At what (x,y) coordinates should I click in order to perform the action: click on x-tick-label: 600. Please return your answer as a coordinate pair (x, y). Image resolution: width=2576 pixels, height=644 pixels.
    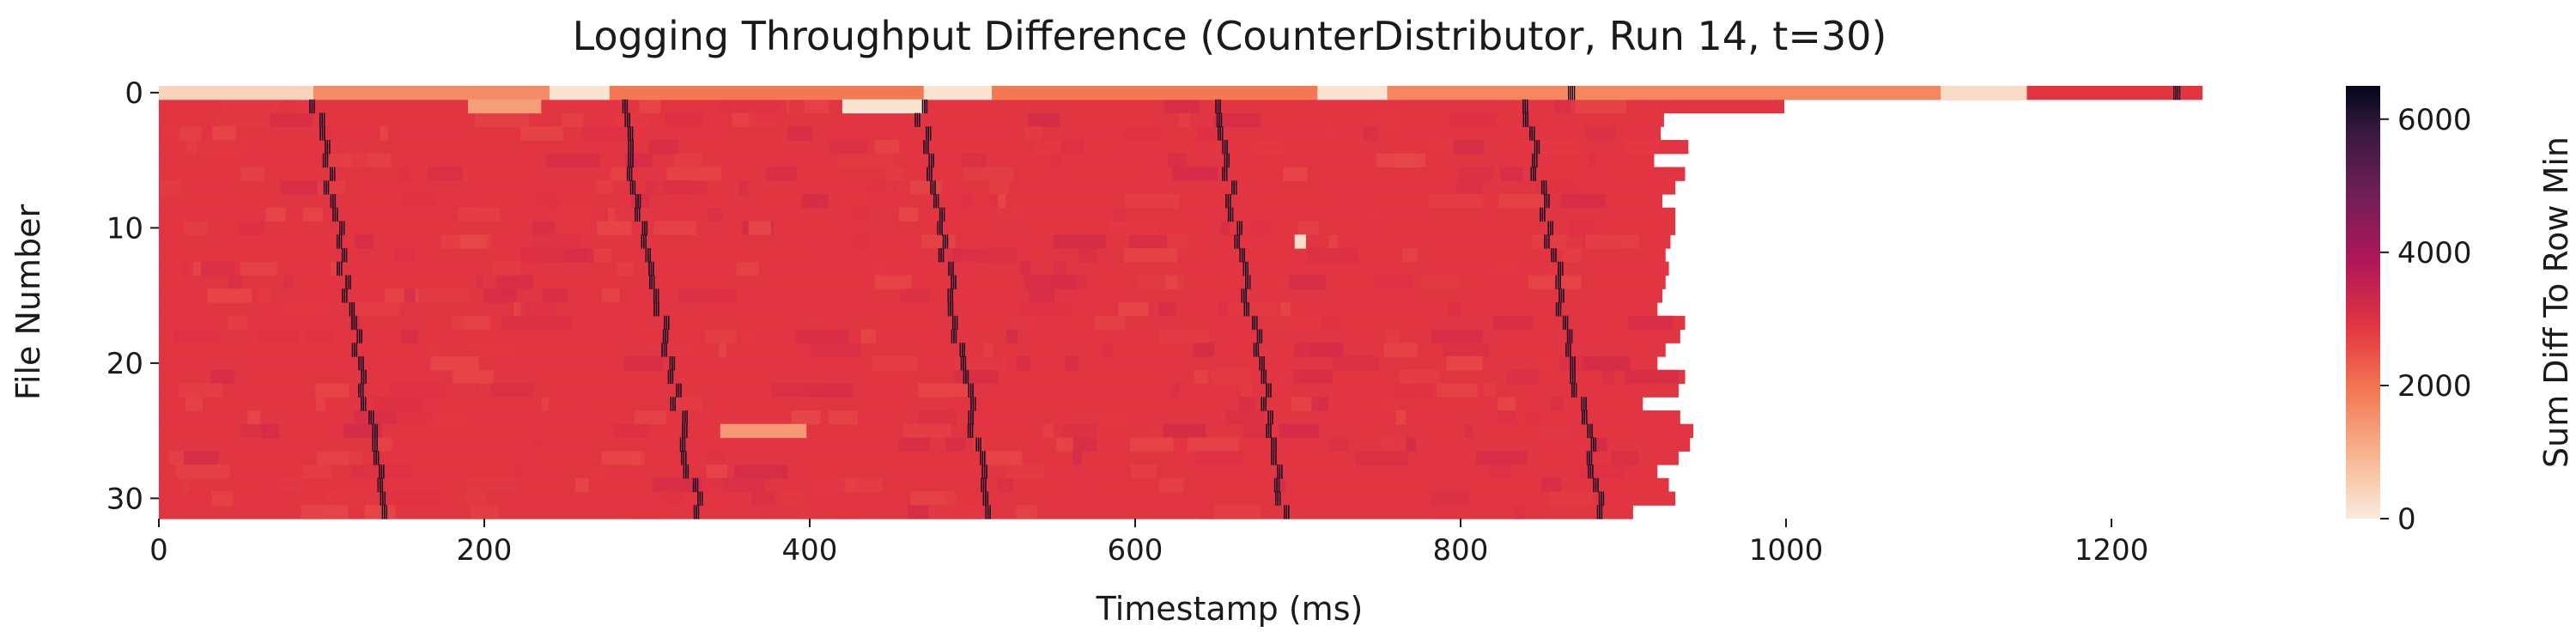
    Looking at the image, I should click on (1135, 550).